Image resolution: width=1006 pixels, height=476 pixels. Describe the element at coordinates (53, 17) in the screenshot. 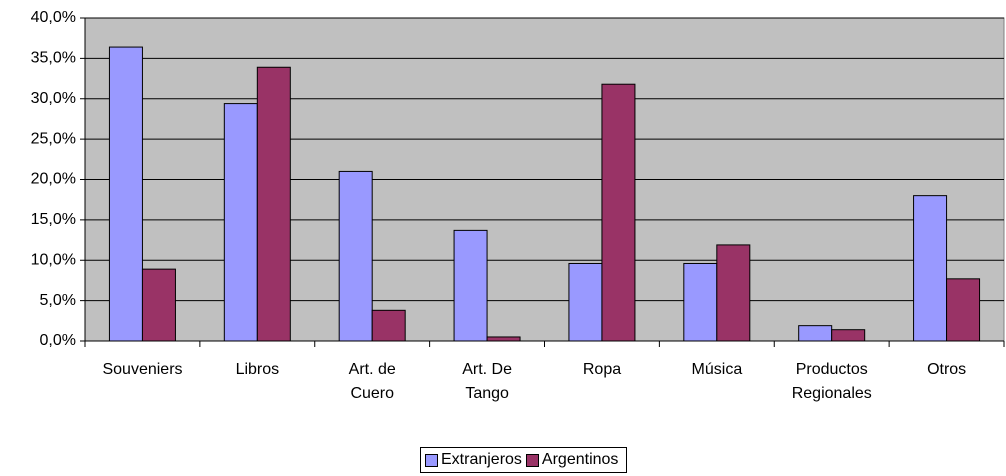

I see `y-tick-label: 40,0%` at that location.